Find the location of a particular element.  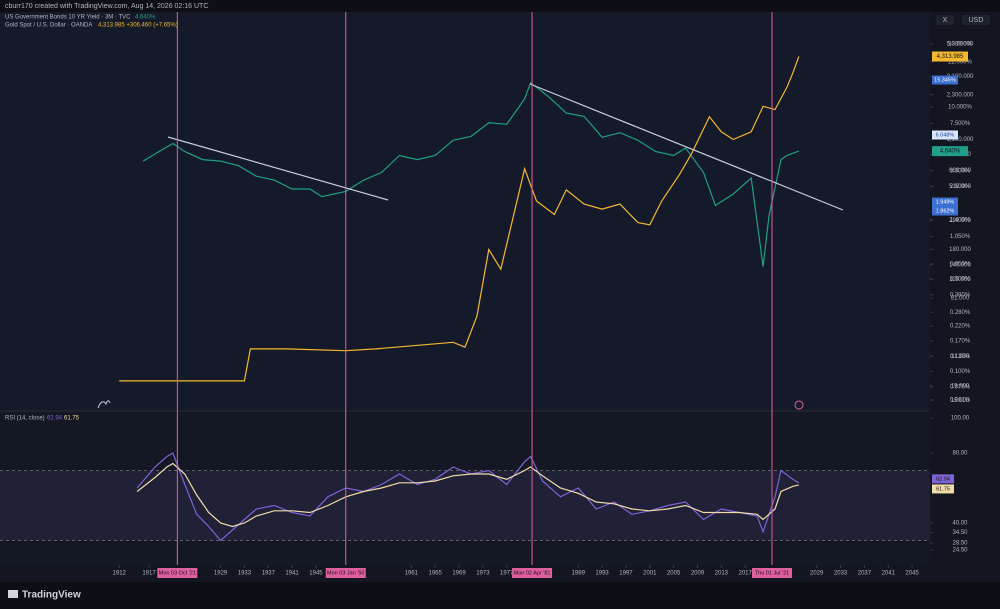

rsi-band is located at coordinates (465, 505).